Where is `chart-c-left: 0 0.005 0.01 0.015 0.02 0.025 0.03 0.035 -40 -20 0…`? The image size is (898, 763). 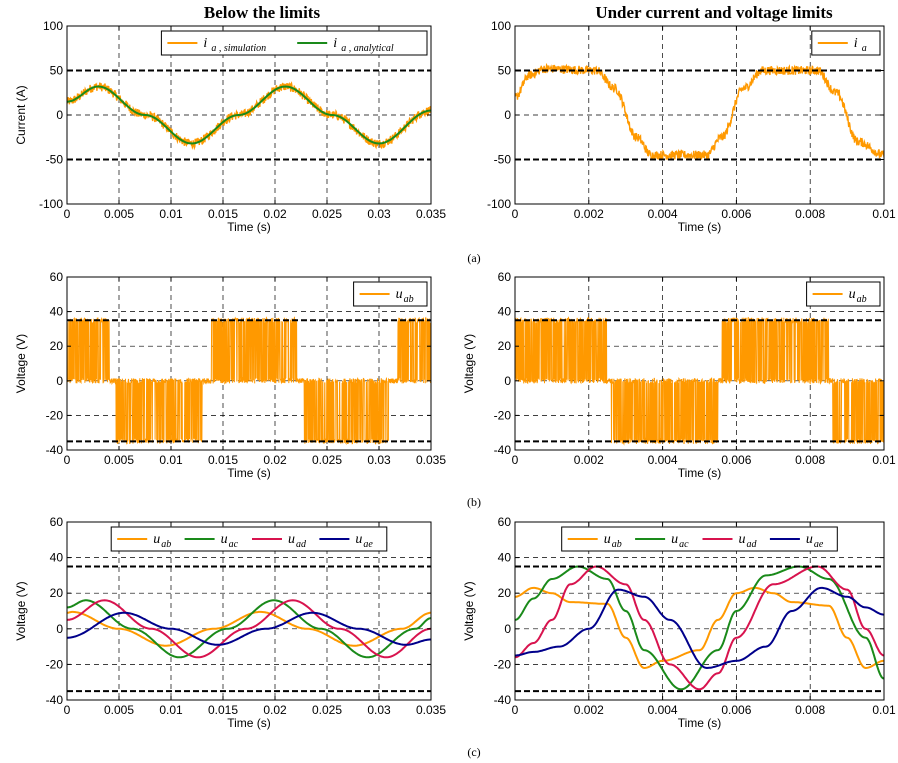
chart-c-left: 0 0.005 0.01 0.015 0.02 0.025 0.03 0.035 -40 -20 0… is located at coordinates (230, 622).